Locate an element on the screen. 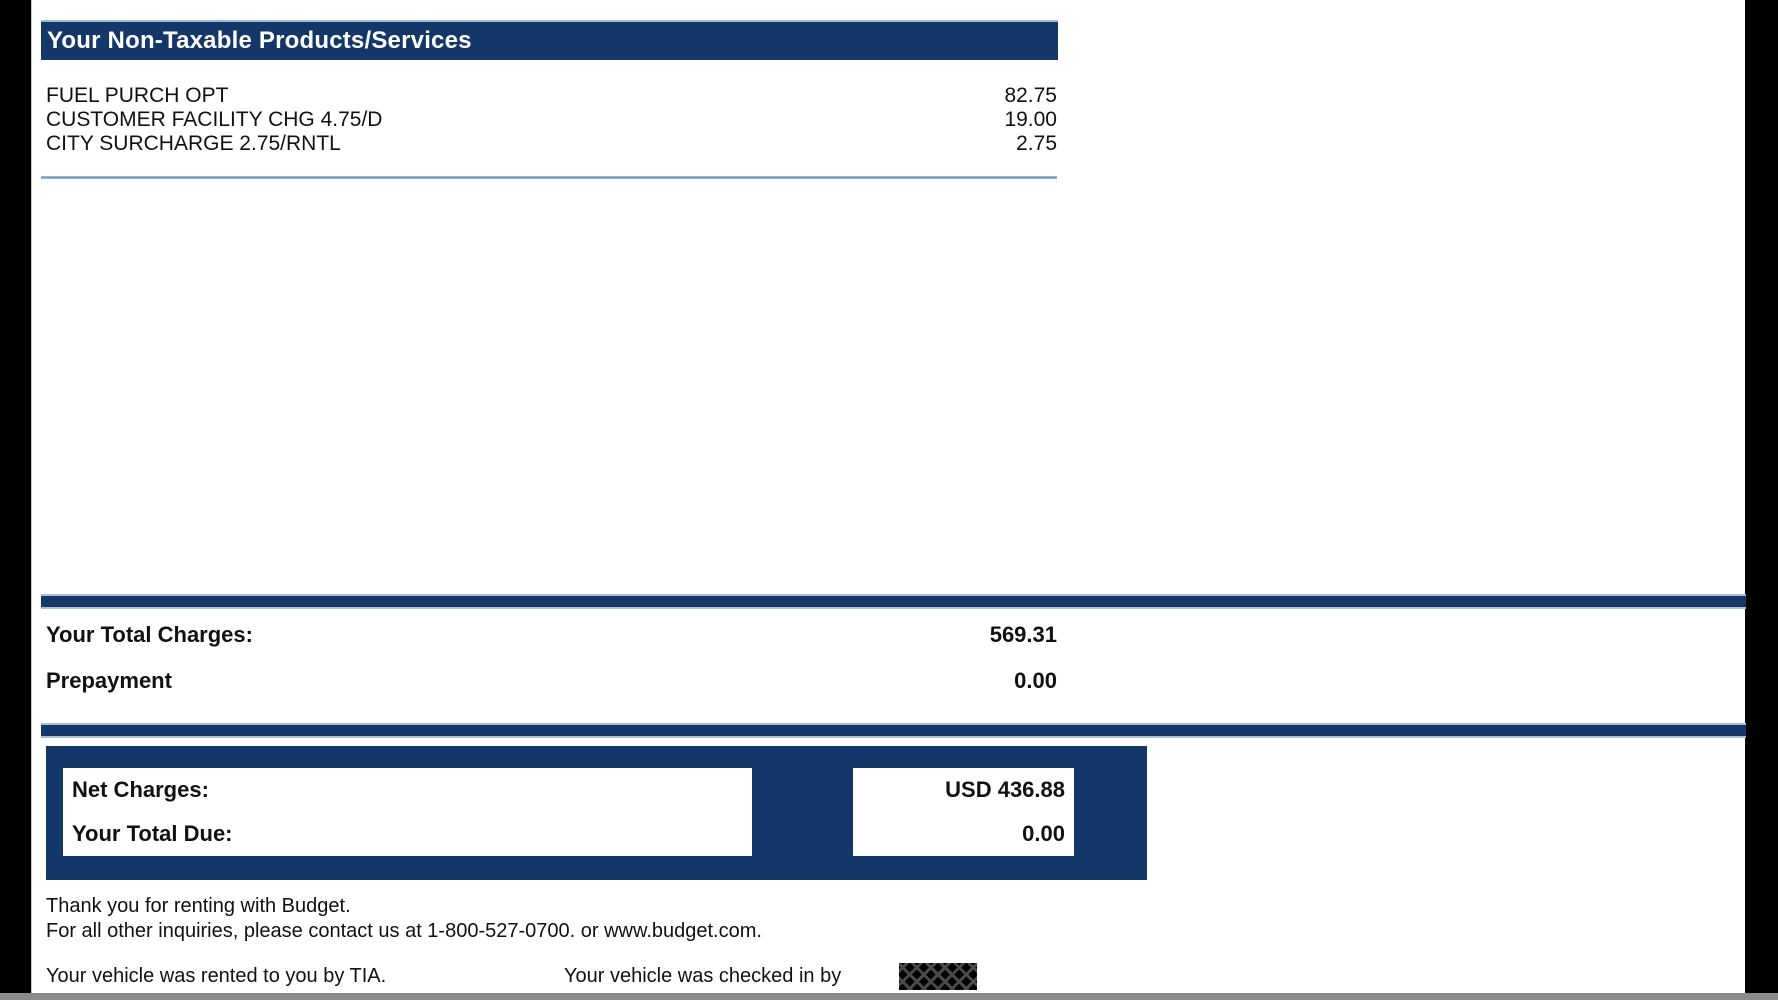 The width and height of the screenshot is (1778, 1000). prepayment-row: Prepayment 0.00 is located at coordinates (551, 681).